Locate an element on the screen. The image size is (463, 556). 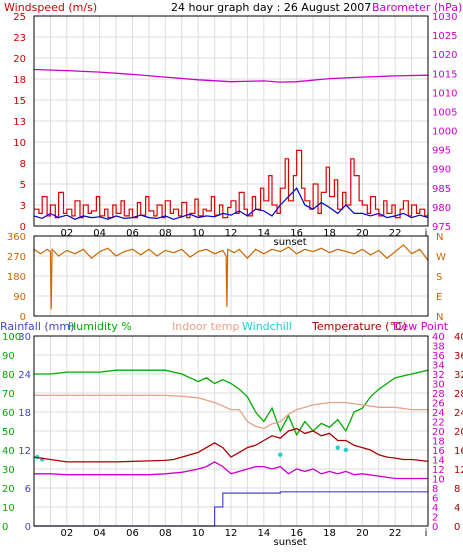
direction-panel-frame is located at coordinates (231, 276).